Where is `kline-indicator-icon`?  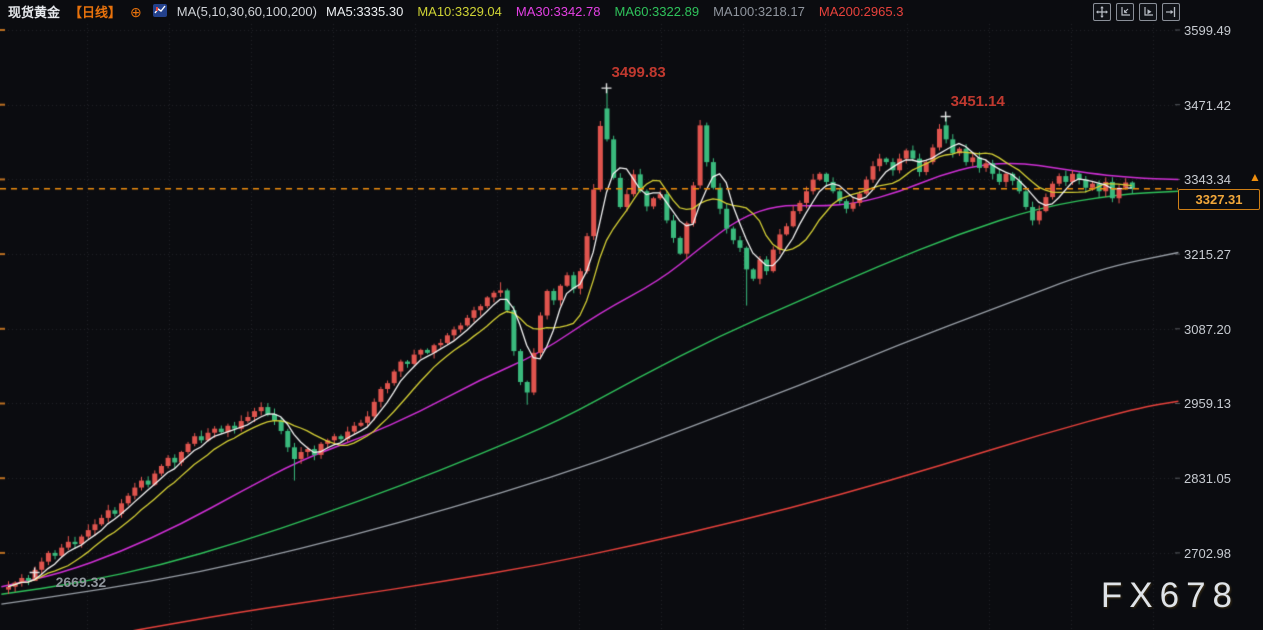 kline-indicator-icon is located at coordinates (160, 12).